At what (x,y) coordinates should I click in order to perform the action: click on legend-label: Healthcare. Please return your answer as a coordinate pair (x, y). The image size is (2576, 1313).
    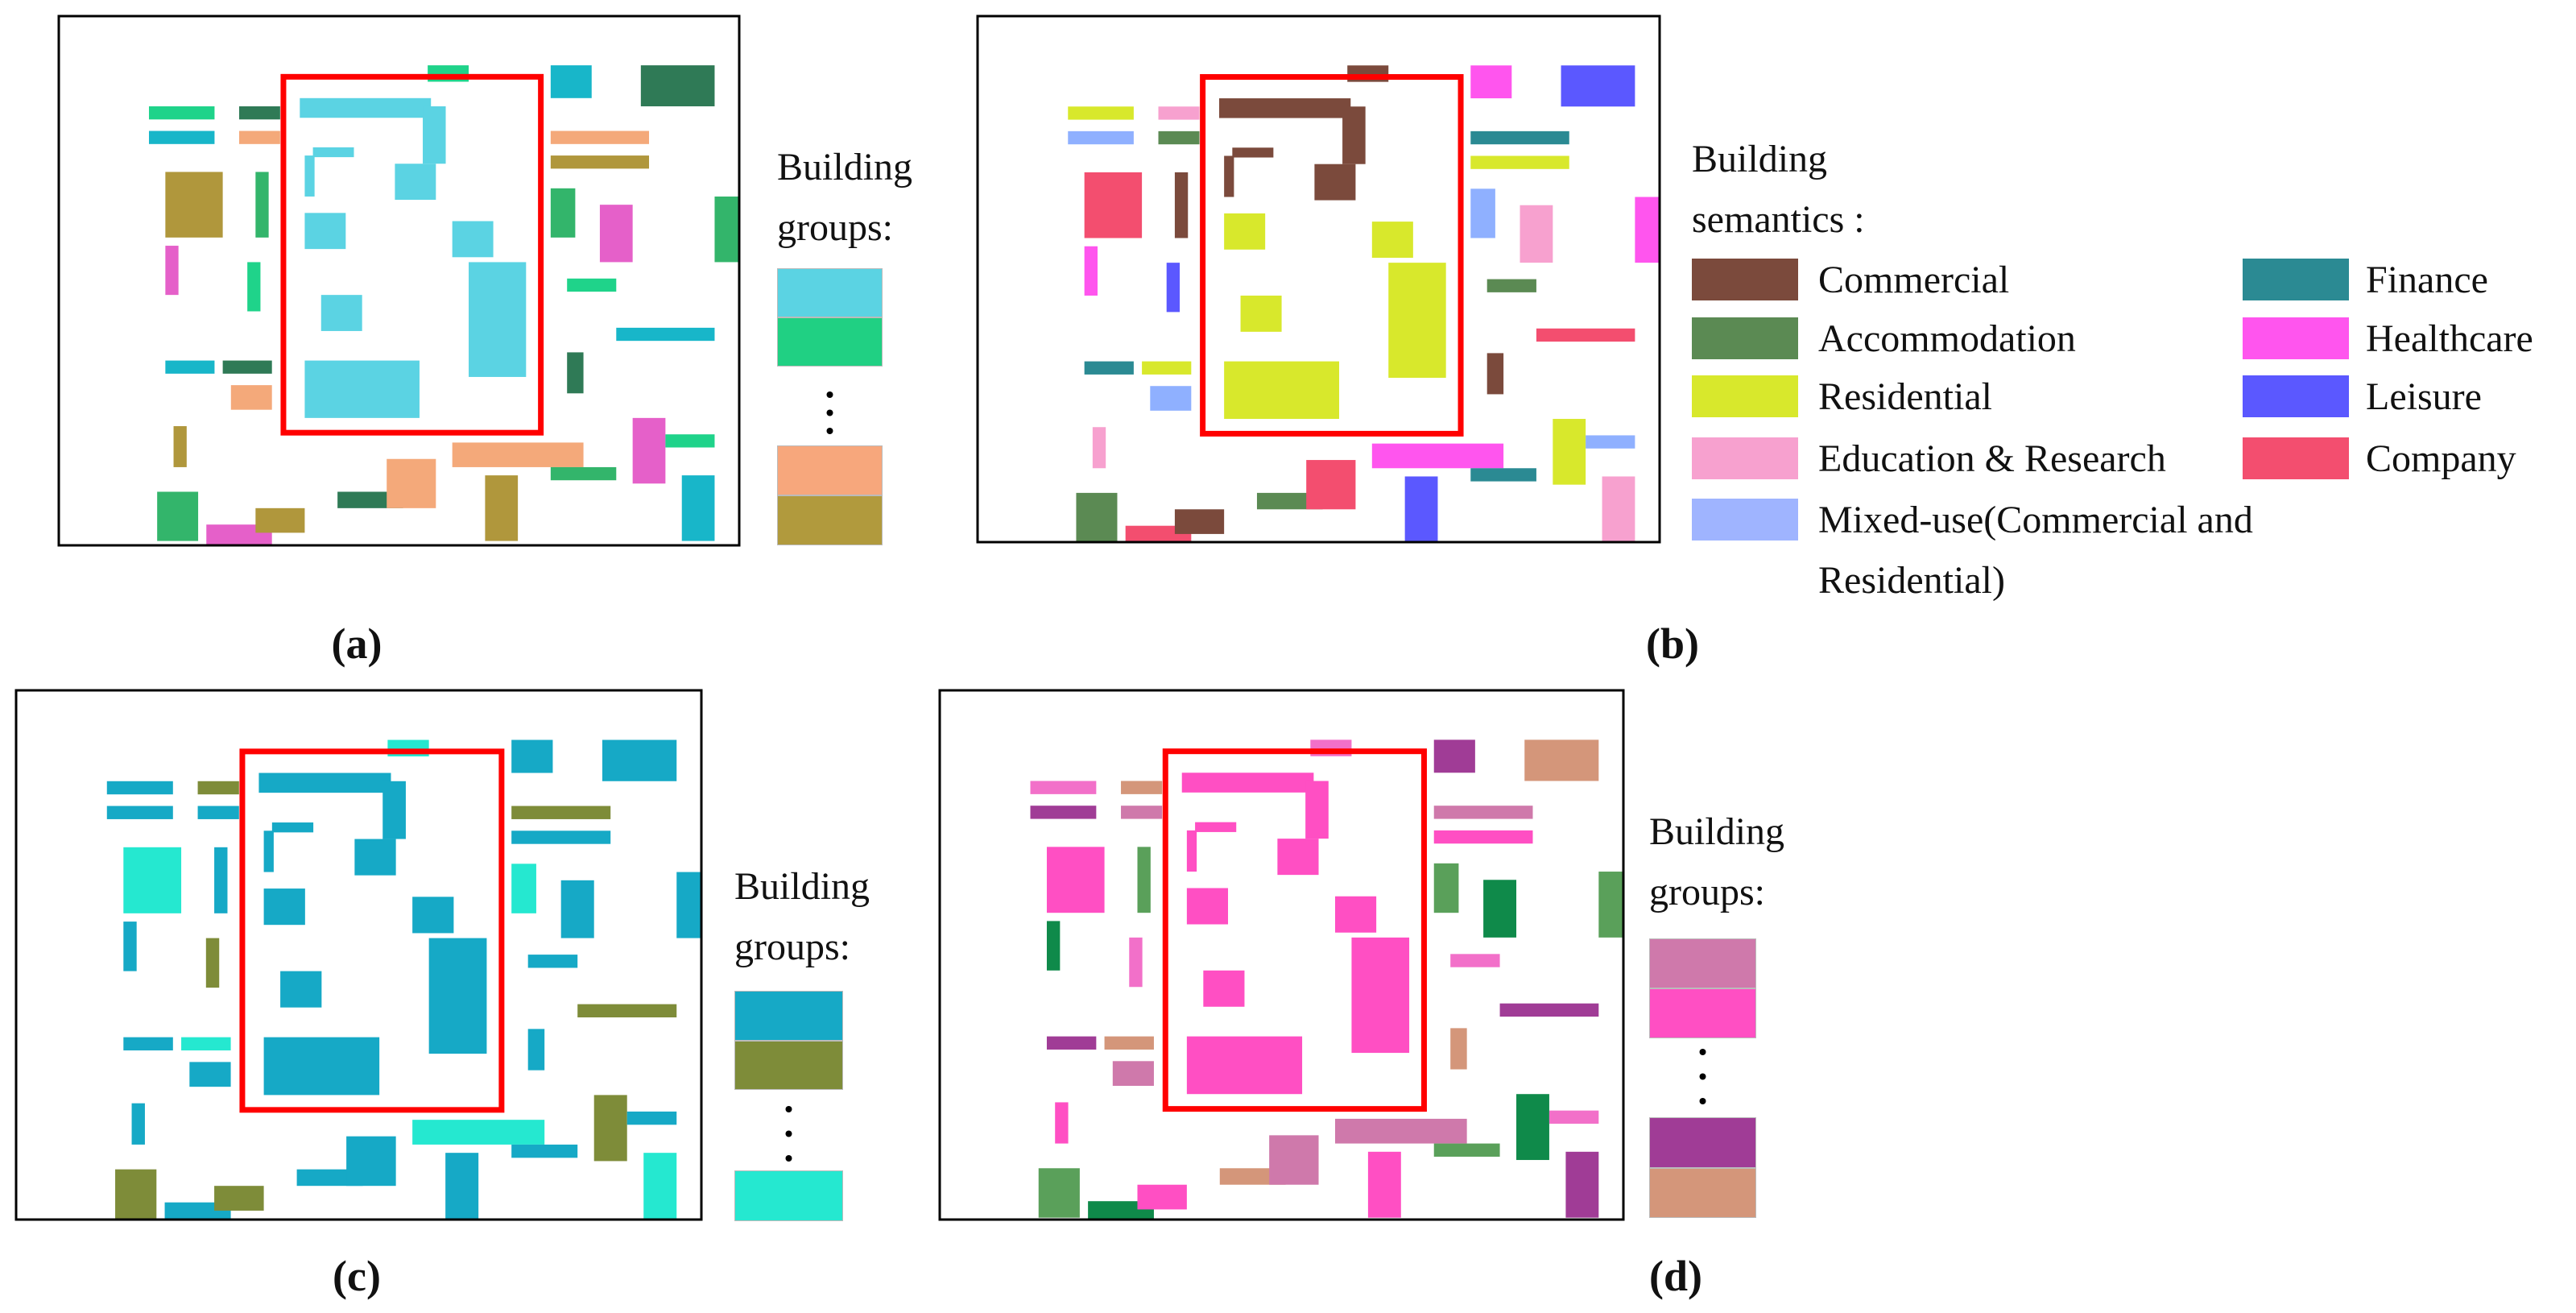
    Looking at the image, I should click on (2449, 339).